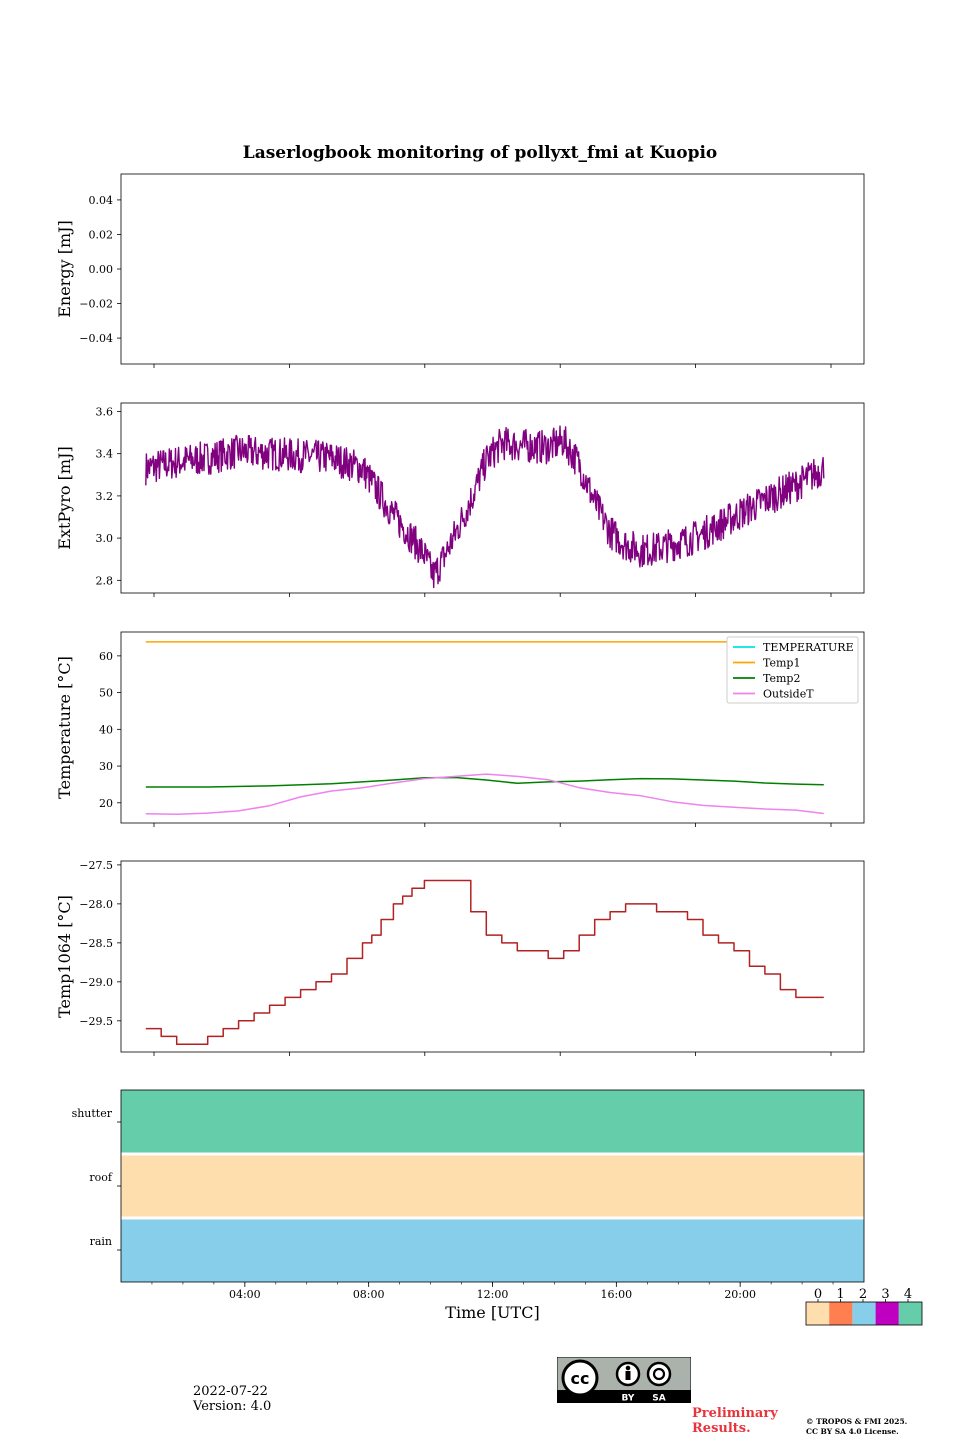  Describe the element at coordinates (863, 1294) in the screenshot. I see `colorbar-tick-label: 2` at that location.